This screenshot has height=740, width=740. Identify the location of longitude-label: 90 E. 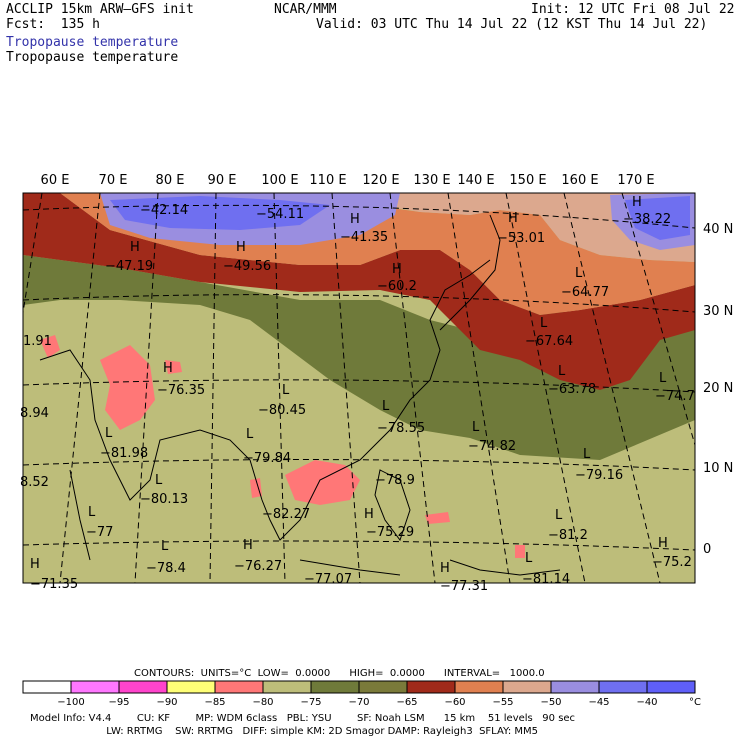
(222, 180).